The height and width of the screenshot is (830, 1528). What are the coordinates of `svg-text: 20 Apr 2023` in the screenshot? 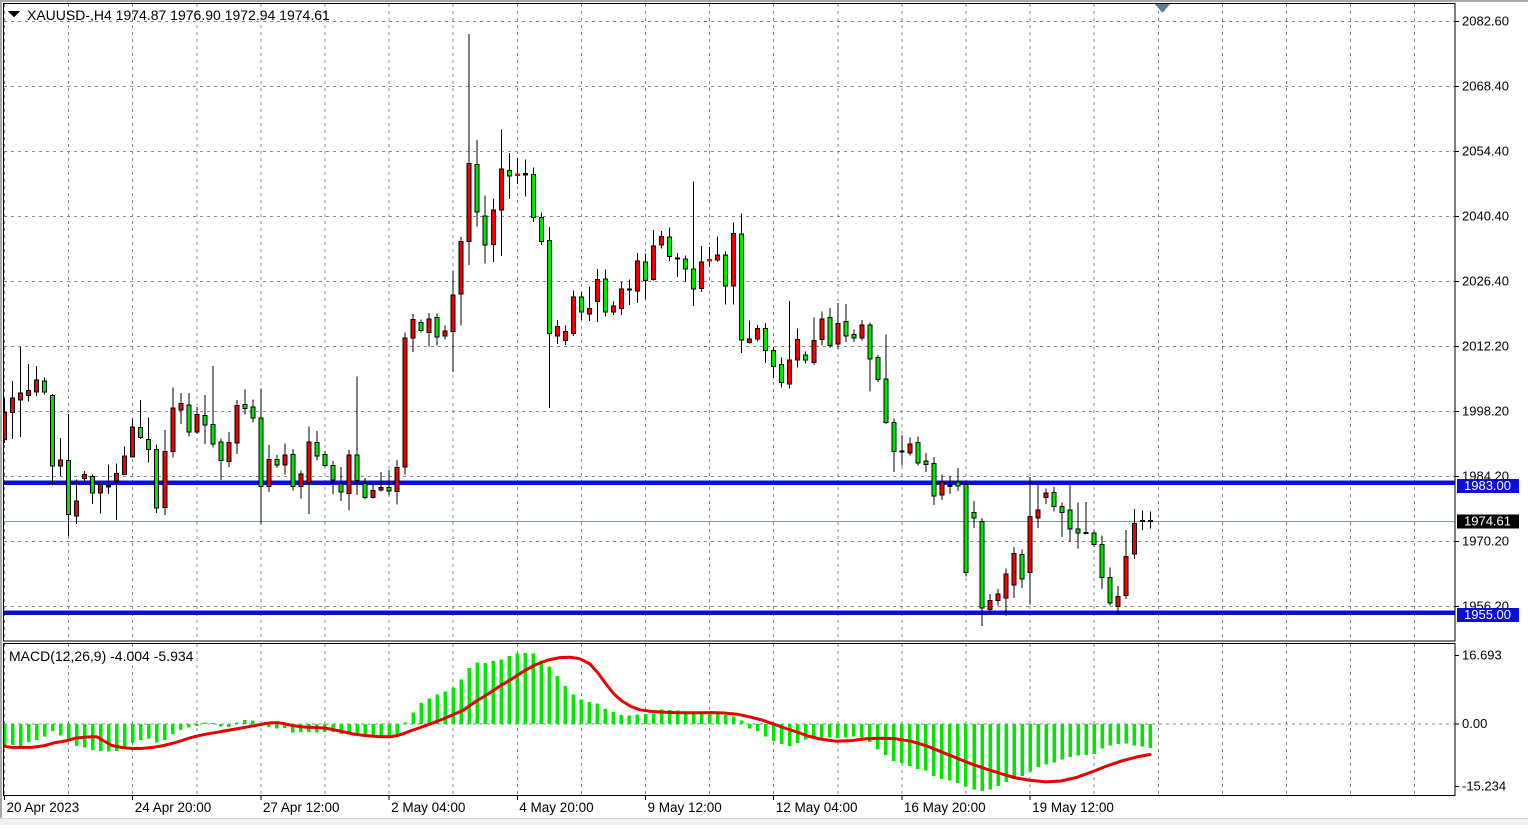 It's located at (43, 807).